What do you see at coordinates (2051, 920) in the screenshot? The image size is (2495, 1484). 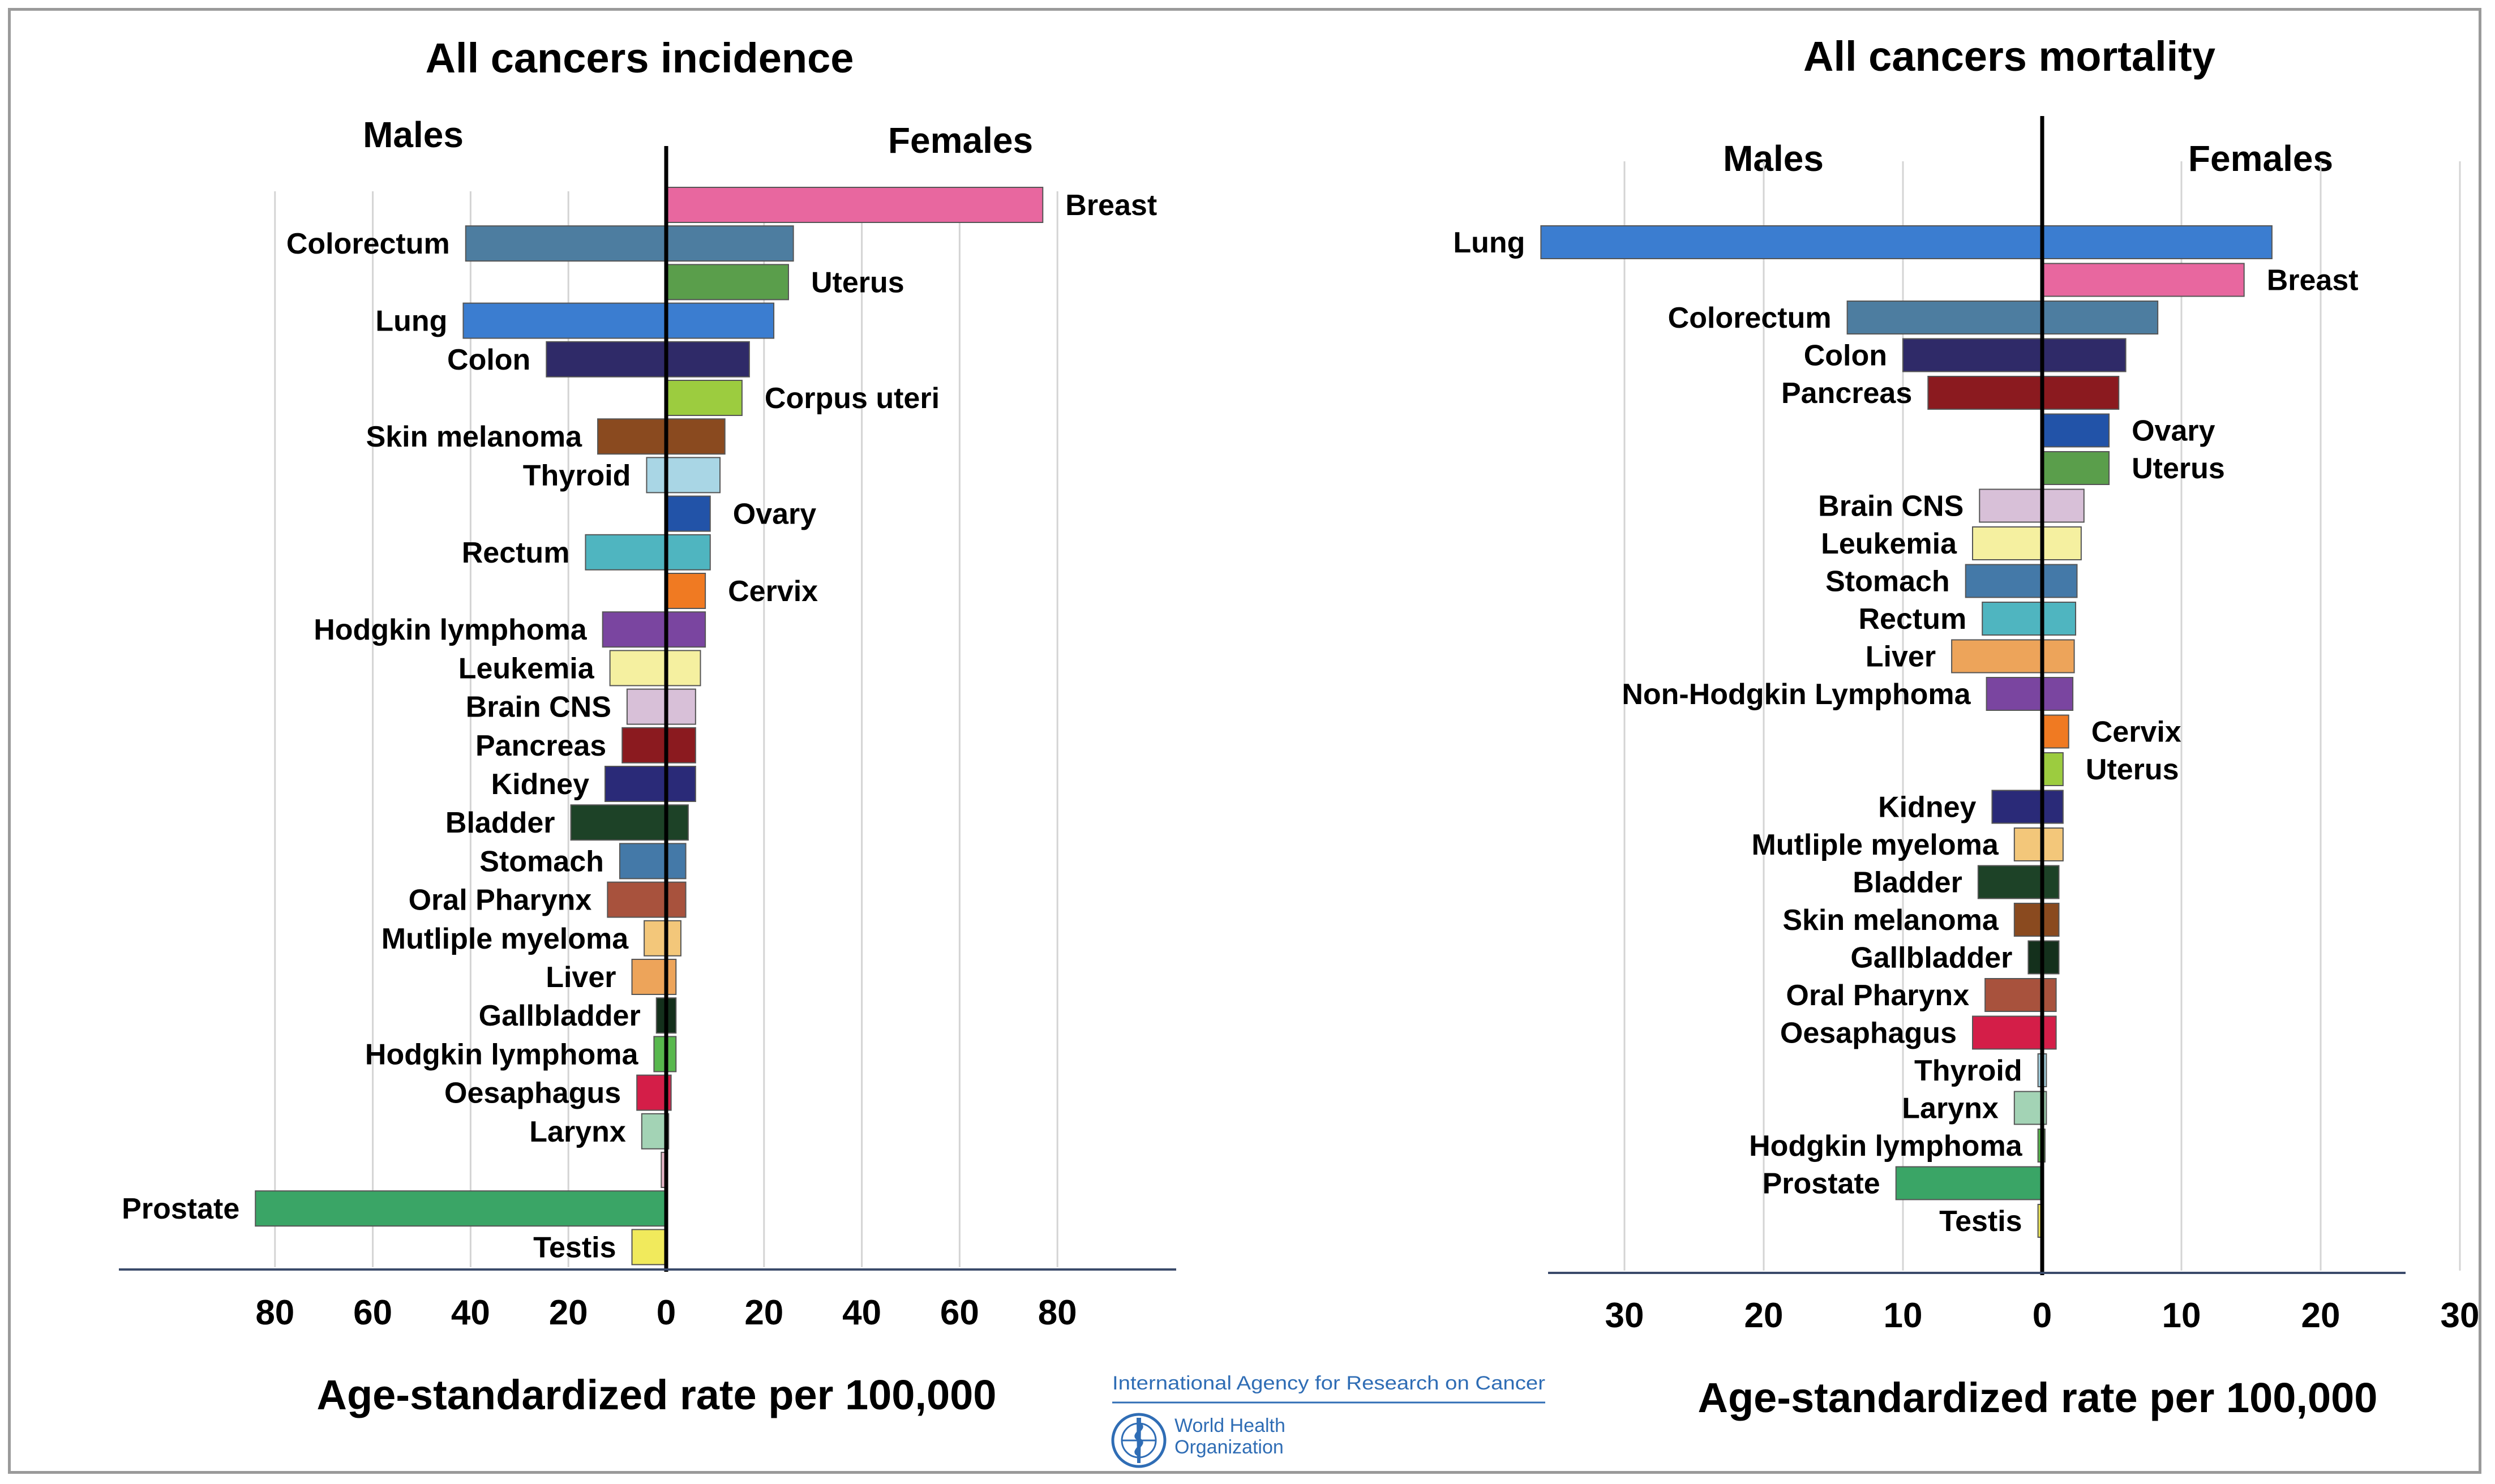 I see `bar-female-skin-melanoma` at bounding box center [2051, 920].